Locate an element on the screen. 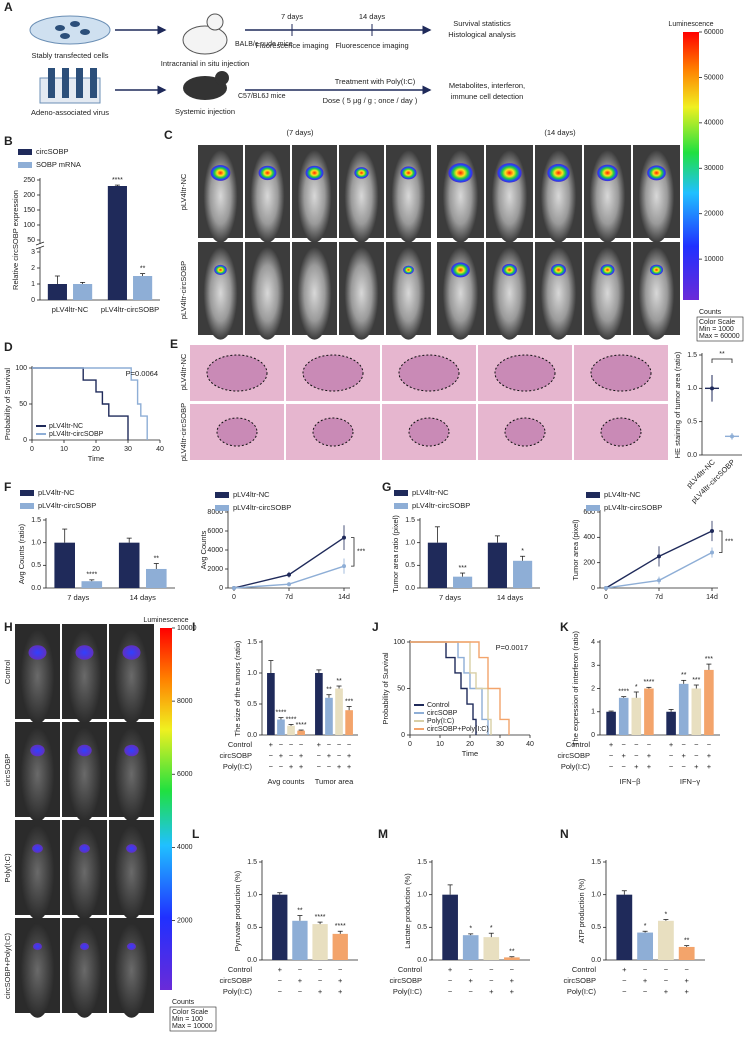 Image resolution: width=748 pixels, height=1041 pixels. y-tick-label: 1.5 is located at coordinates (36, 520).